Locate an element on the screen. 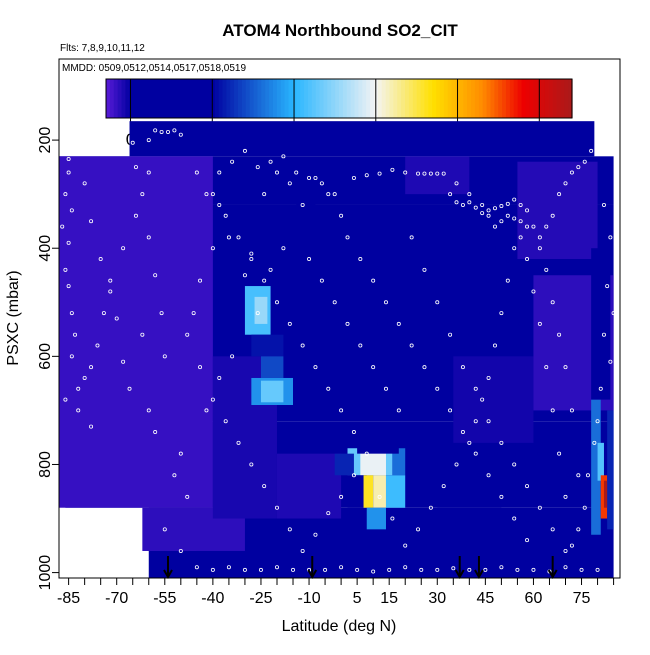 This screenshot has width=650, height=655. colorbar-frame is located at coordinates (339, 98).